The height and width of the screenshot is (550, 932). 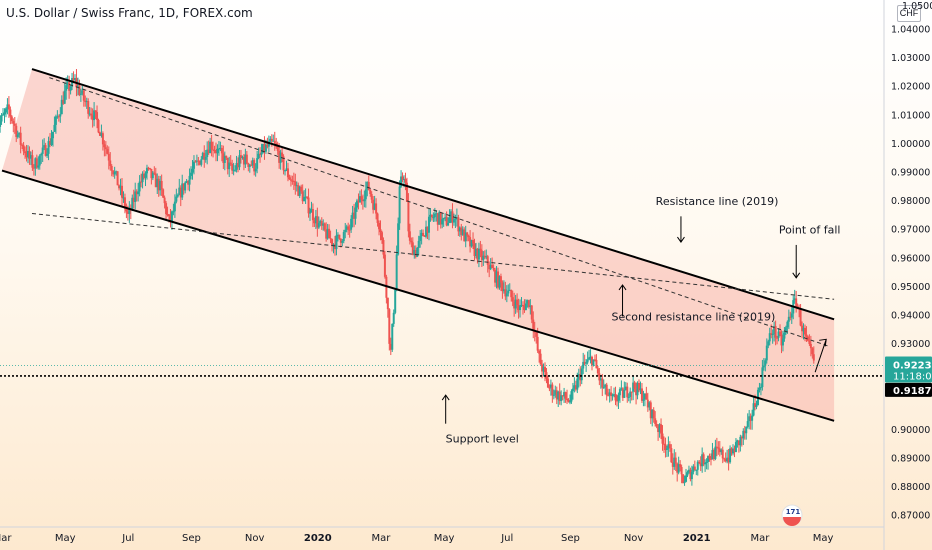 I want to click on x-tick-label-4: Nov, so click(x=255, y=538).